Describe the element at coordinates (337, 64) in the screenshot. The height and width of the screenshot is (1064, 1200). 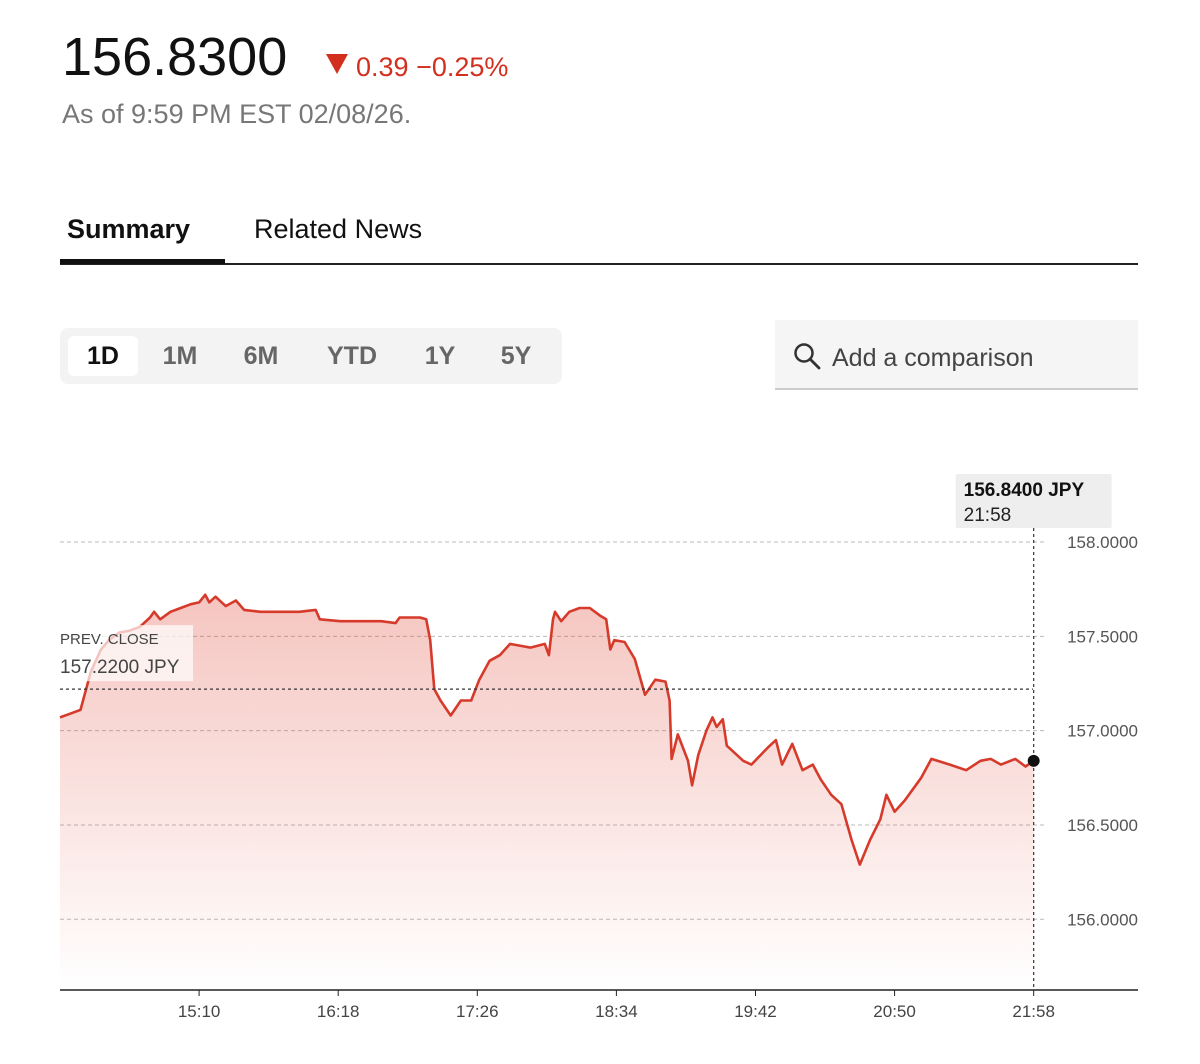
I see `down-arrow` at that location.